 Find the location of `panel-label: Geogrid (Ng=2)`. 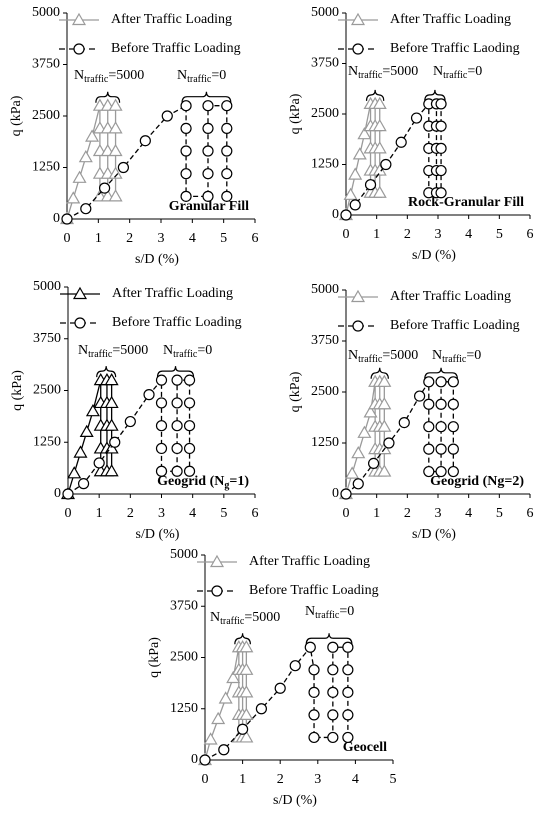

panel-label: Geogrid (Ng=2) is located at coordinates (477, 481).